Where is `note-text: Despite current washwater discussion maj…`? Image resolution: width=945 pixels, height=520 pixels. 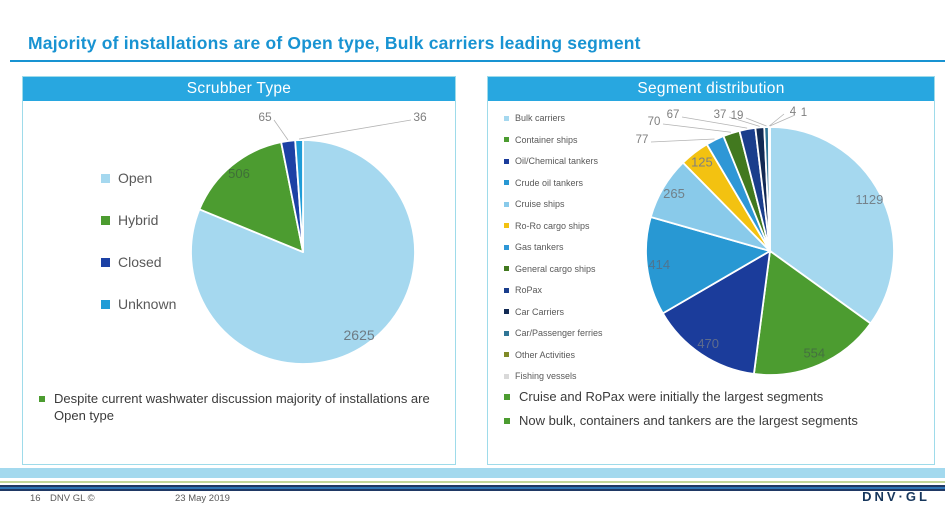 note-text: Despite current washwater discussion maj… is located at coordinates (242, 407).